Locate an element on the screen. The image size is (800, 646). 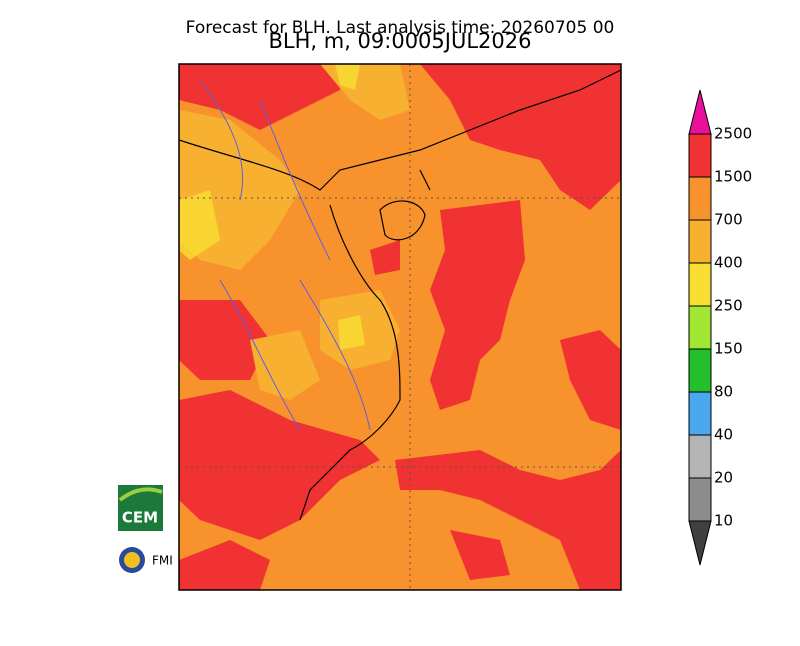
subtitle: BLH, m, 09:0005JUL2026 is located at coordinates (399, 41).